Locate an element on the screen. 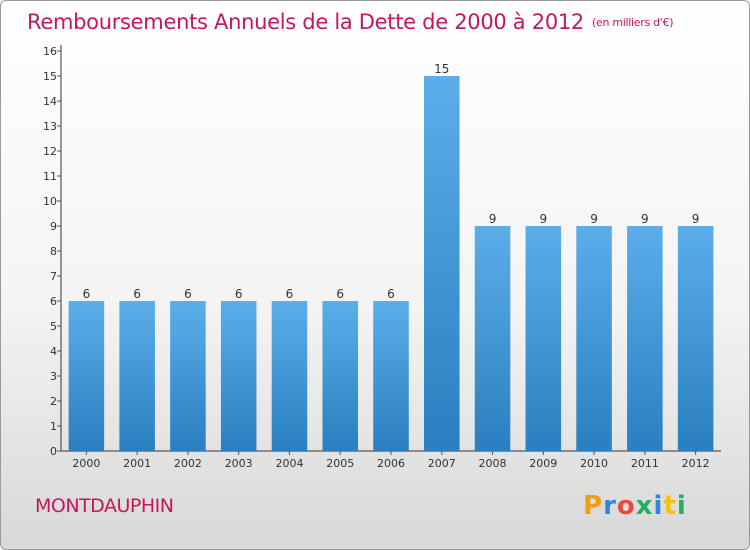 Image resolution: width=750 pixels, height=550 pixels. y-tick-label: 3 is located at coordinates (53, 376).